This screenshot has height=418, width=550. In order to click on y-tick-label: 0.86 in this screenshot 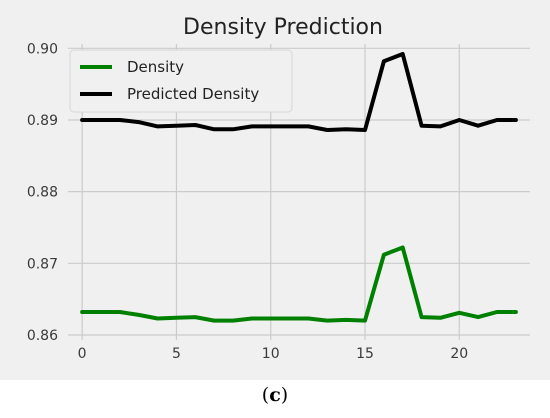, I will do `click(42, 336)`.